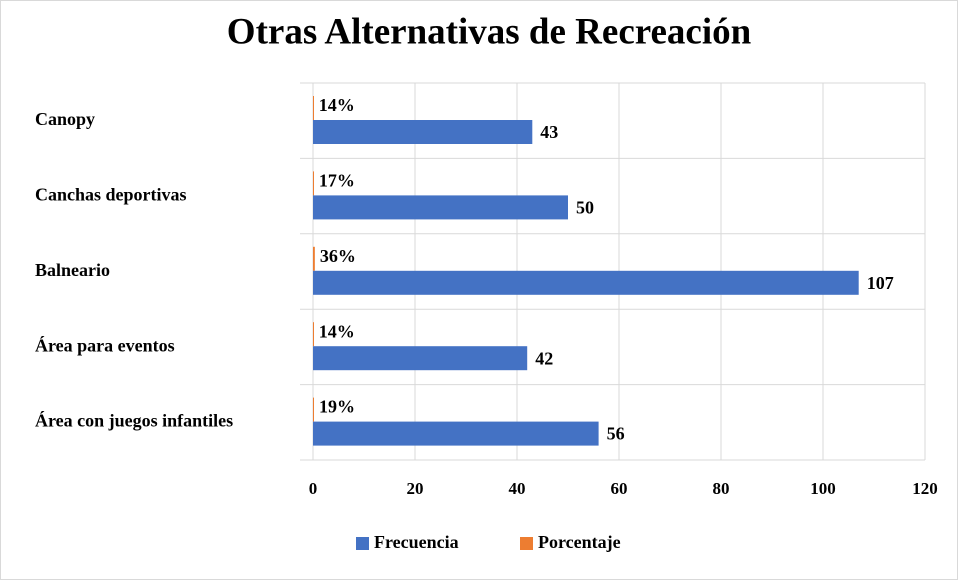 This screenshot has width=958, height=580. Describe the element at coordinates (415, 488) in the screenshot. I see `x-tick-label: 20` at that location.